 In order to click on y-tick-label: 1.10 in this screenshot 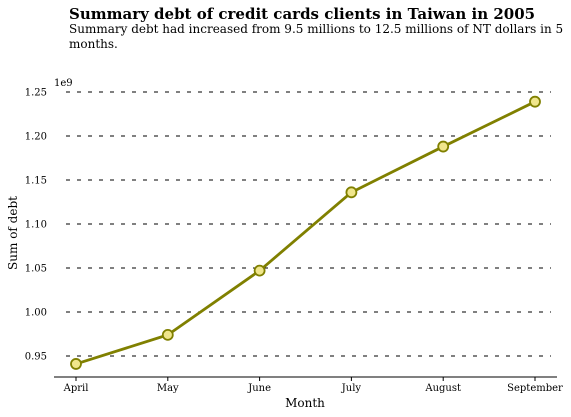, I will do `click(36, 225)`.